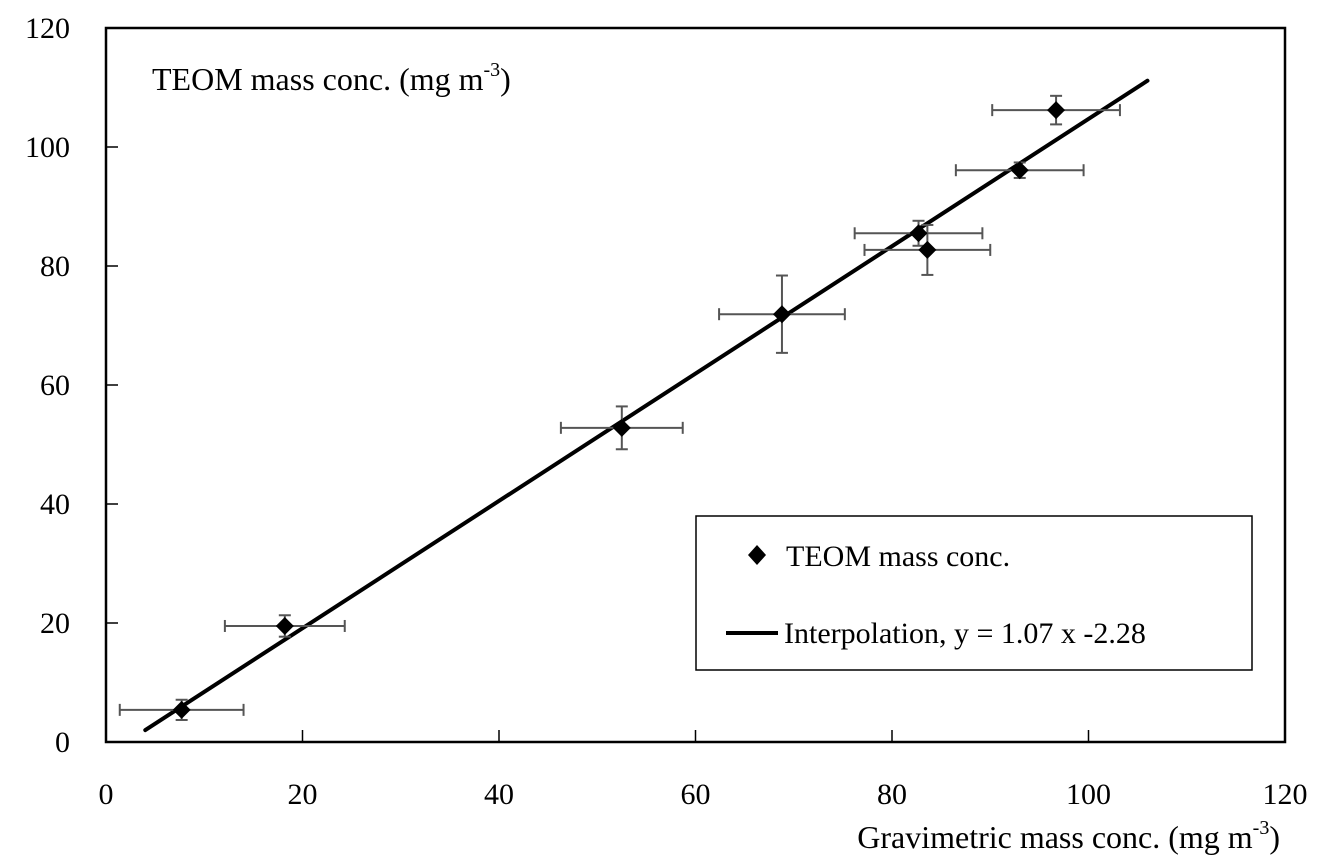 The width and height of the screenshot is (1328, 864). I want to click on x-tick-label: 100, so click(1088, 794).